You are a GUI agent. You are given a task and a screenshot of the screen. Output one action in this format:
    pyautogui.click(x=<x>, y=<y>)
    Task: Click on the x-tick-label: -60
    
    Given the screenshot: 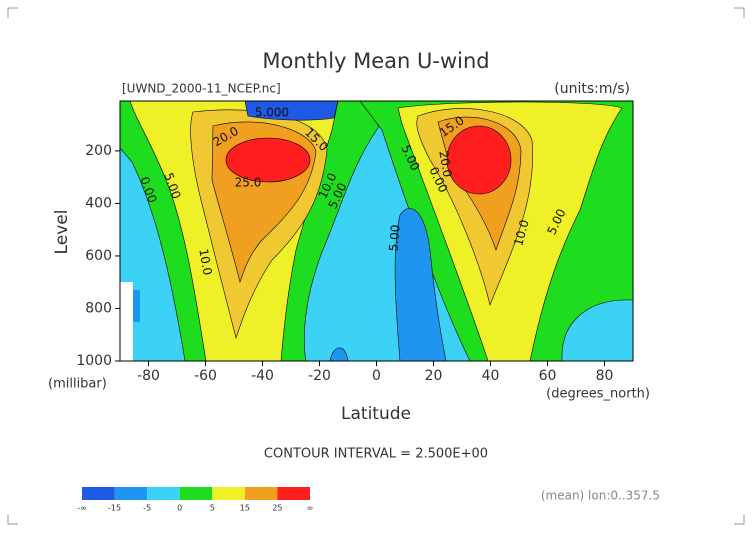 What is the action you would take?
    pyautogui.click(x=205, y=376)
    